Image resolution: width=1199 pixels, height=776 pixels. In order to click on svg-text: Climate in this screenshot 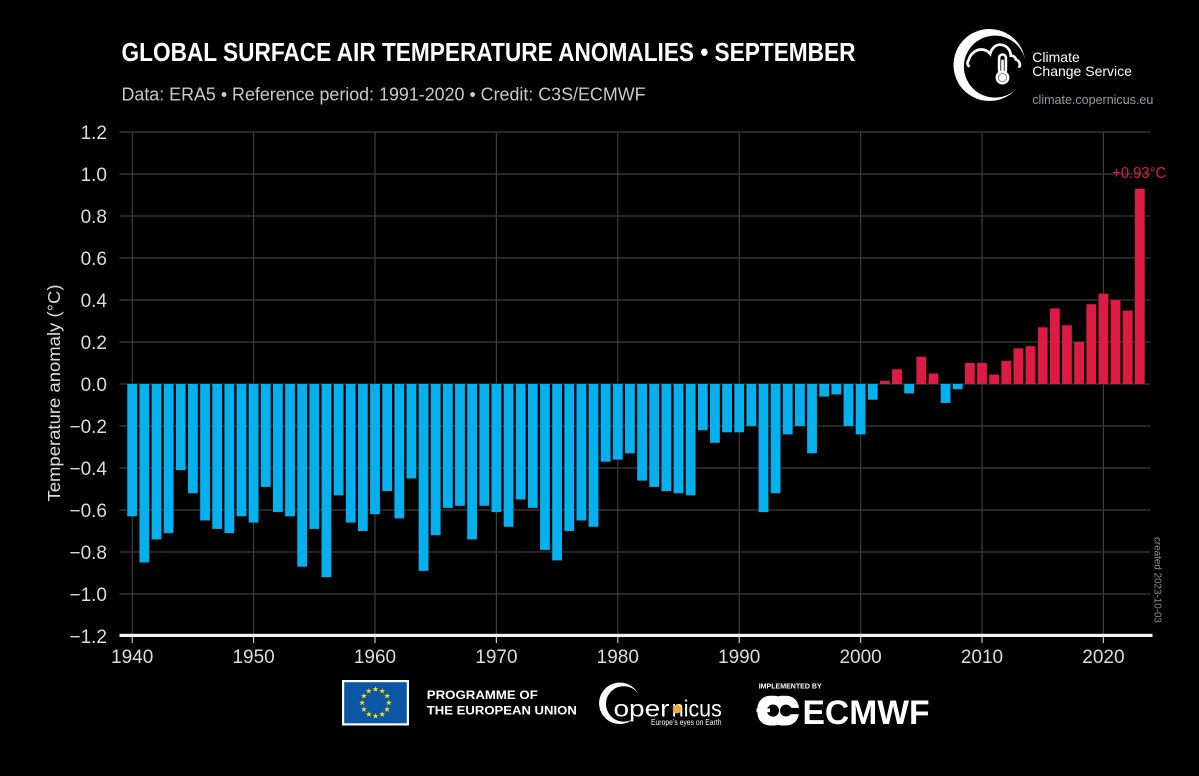, I will do `click(1056, 57)`.